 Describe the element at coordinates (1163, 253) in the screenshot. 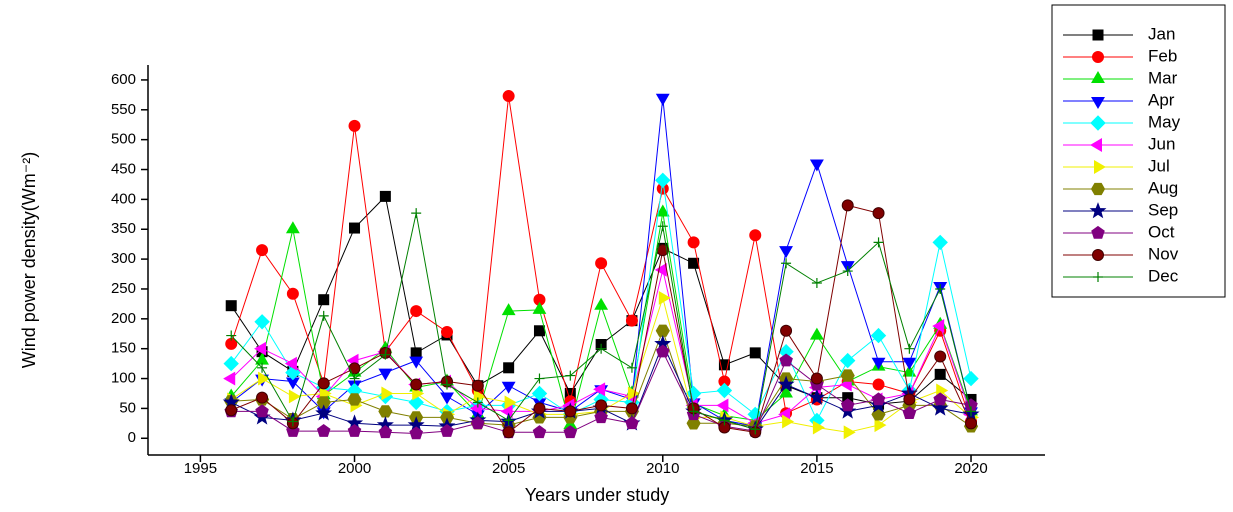

I see `legend-label: Nov` at that location.